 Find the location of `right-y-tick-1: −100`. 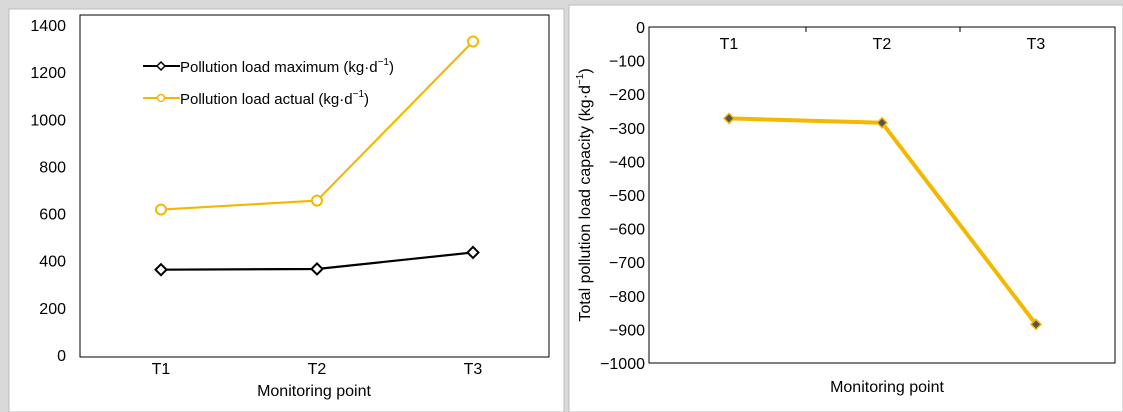

right-y-tick-1: −100 is located at coordinates (627, 62).